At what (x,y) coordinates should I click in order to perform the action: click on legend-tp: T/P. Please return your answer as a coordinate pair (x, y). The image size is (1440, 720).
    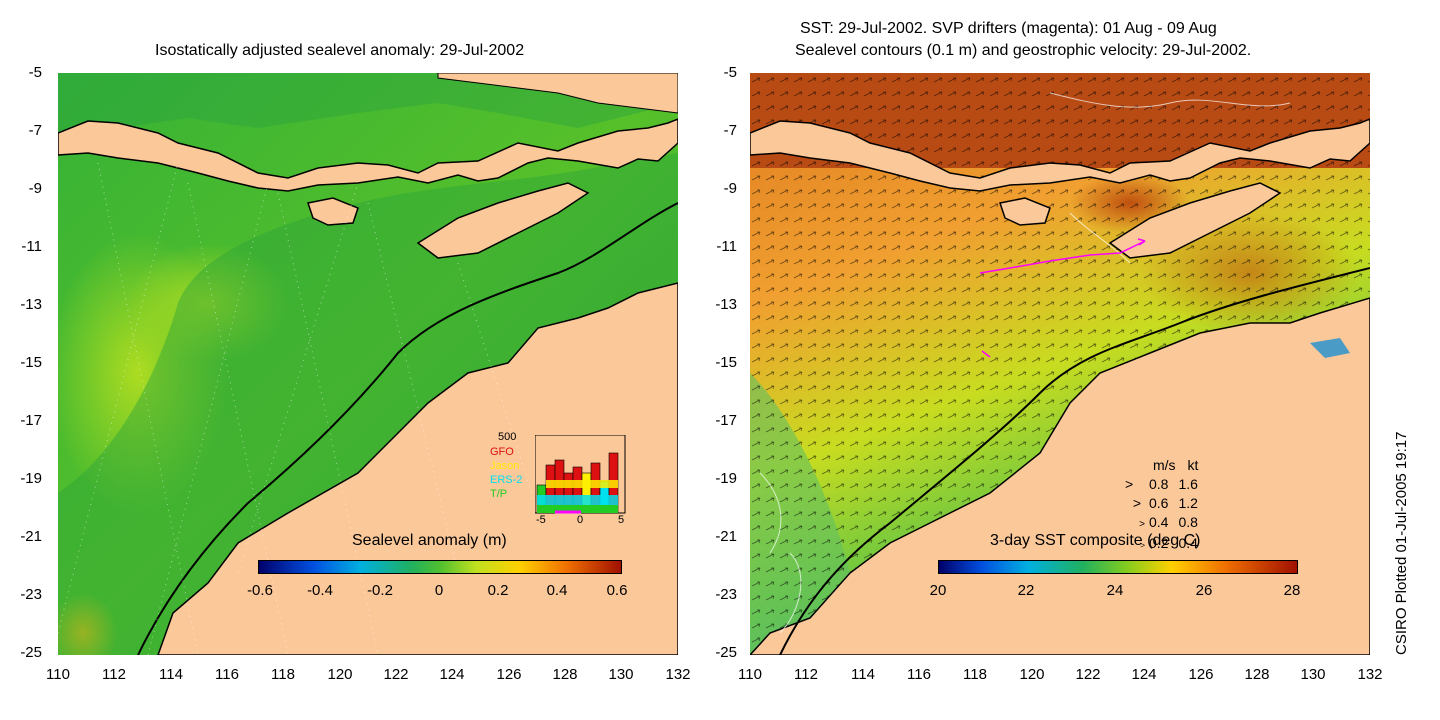
    Looking at the image, I should click on (499, 494).